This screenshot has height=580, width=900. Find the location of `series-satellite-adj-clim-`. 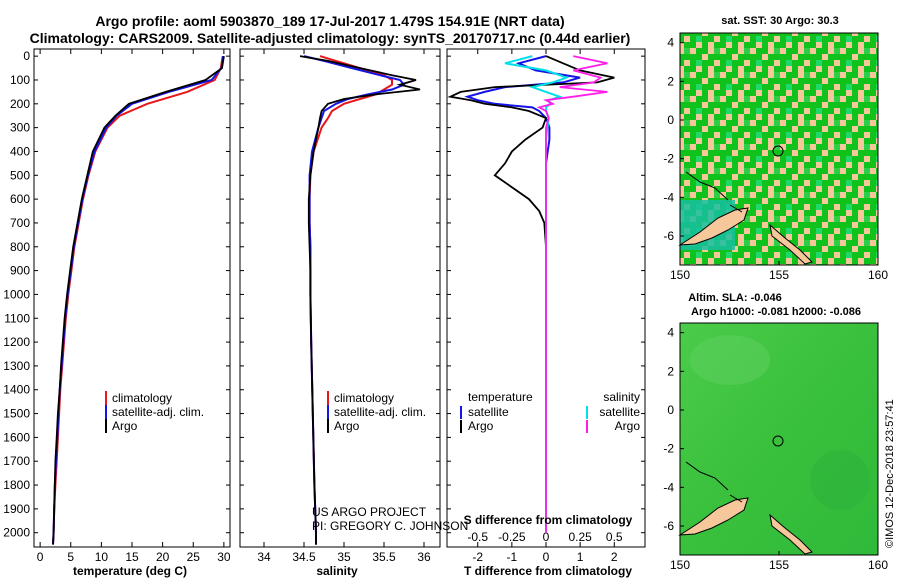

series-satellite-adj-clim- is located at coordinates (354, 300).